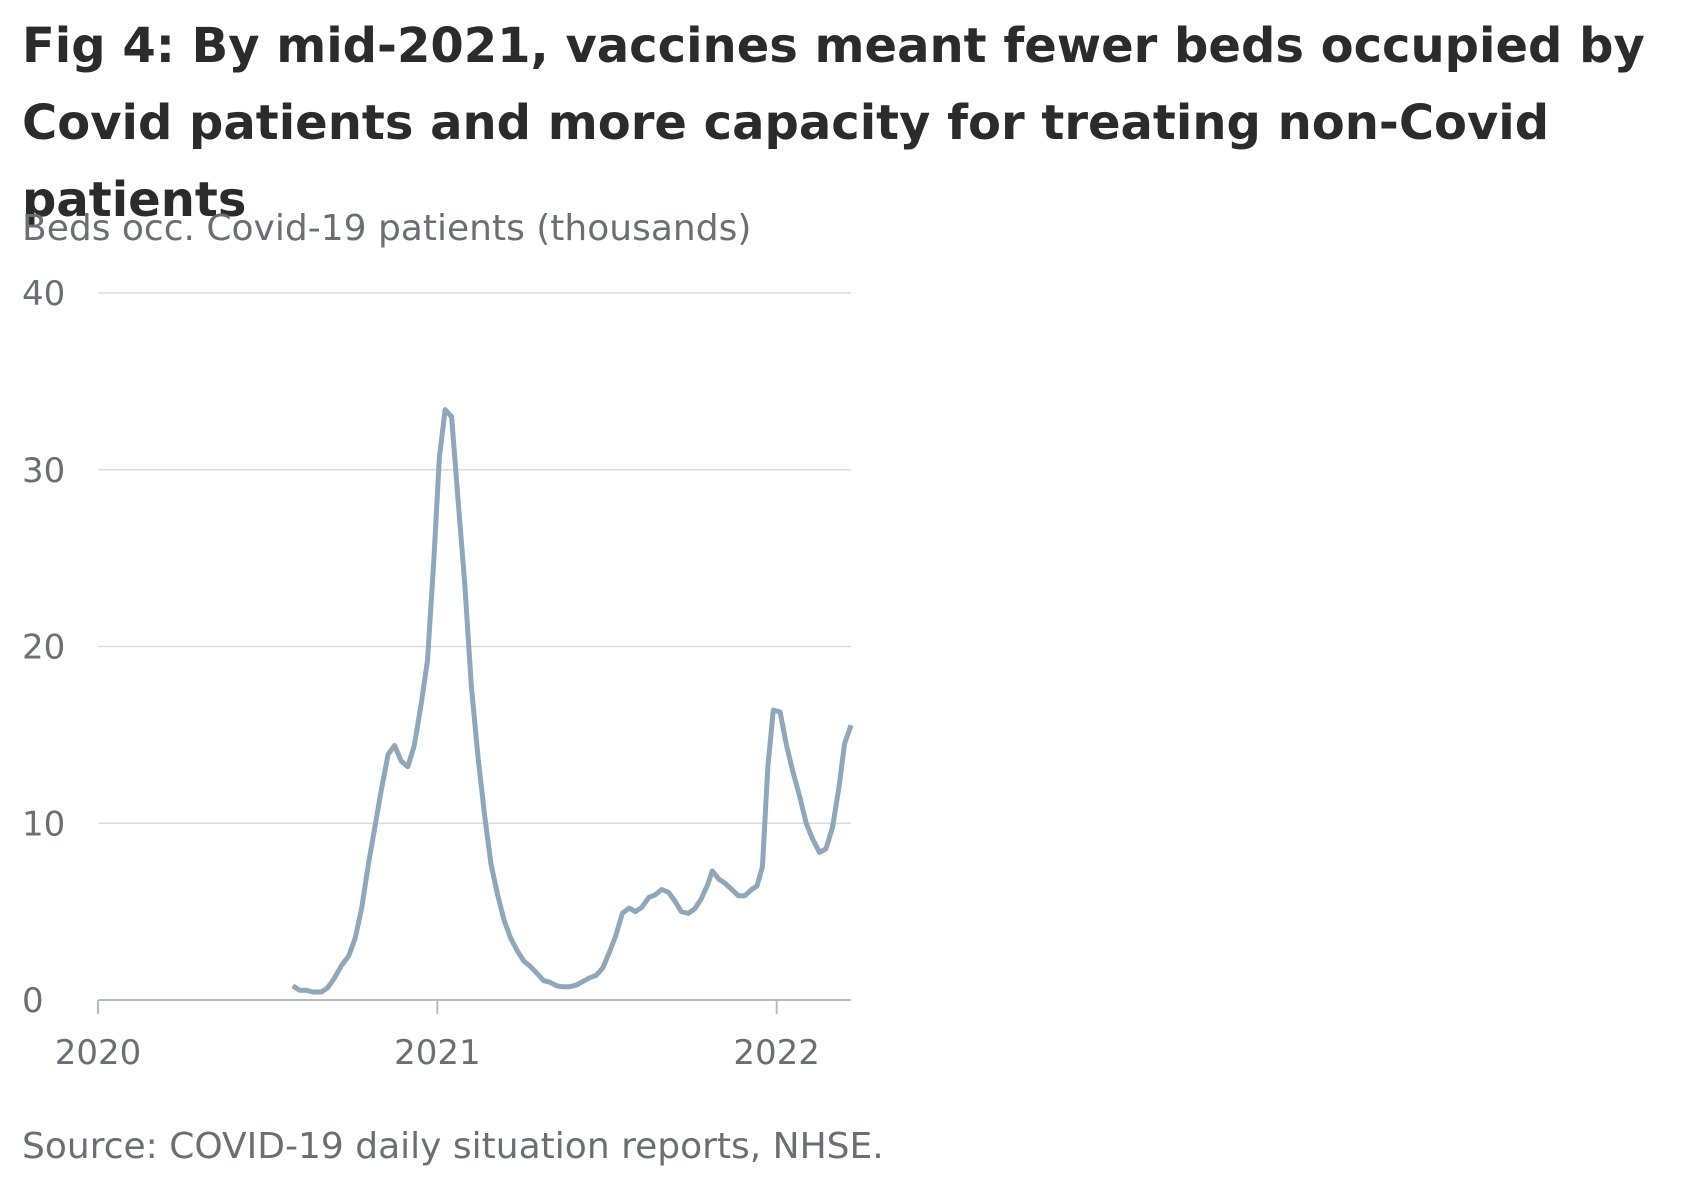 This screenshot has width=1700, height=1181. What do you see at coordinates (43, 294) in the screenshot?
I see `y-tick-label: 40` at bounding box center [43, 294].